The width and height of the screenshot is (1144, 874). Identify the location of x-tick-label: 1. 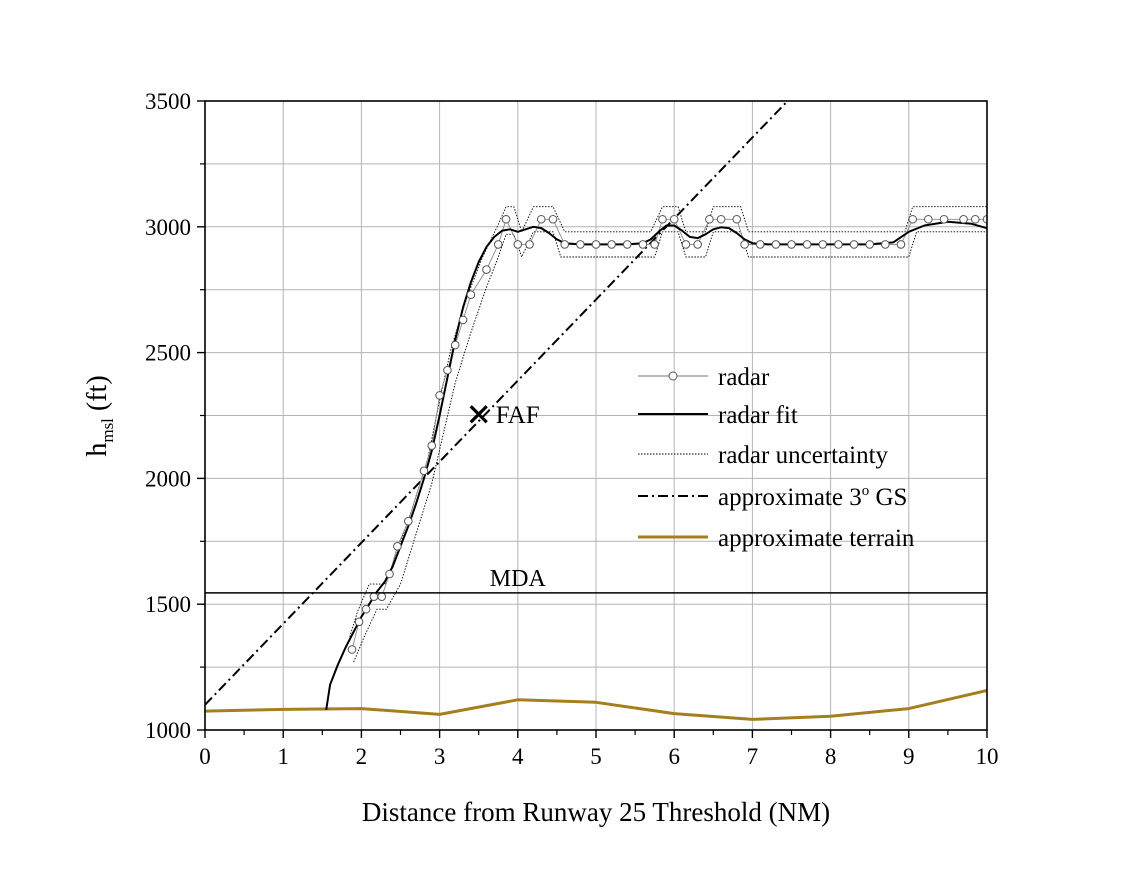
(283, 756).